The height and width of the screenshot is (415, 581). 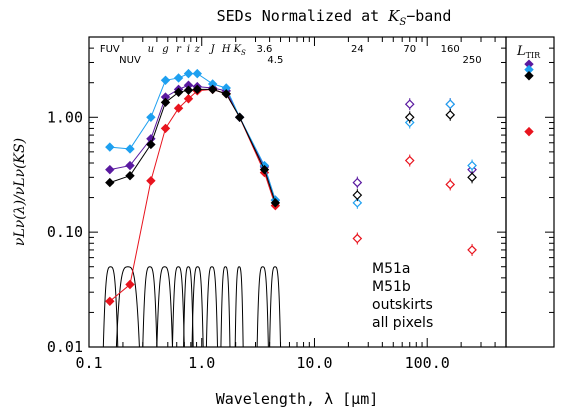 What do you see at coordinates (264, 49) in the screenshot?
I see `band-label: 3.6` at bounding box center [264, 49].